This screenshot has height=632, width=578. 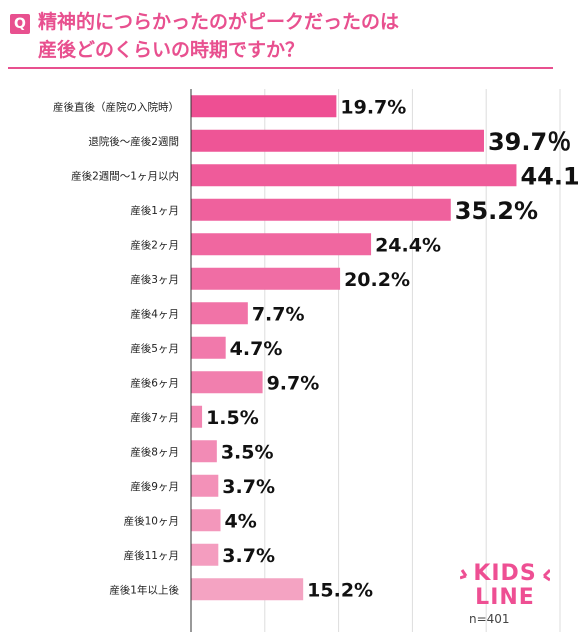 What do you see at coordinates (278, 314) in the screenshot?
I see `value-label: 7.7%` at bounding box center [278, 314].